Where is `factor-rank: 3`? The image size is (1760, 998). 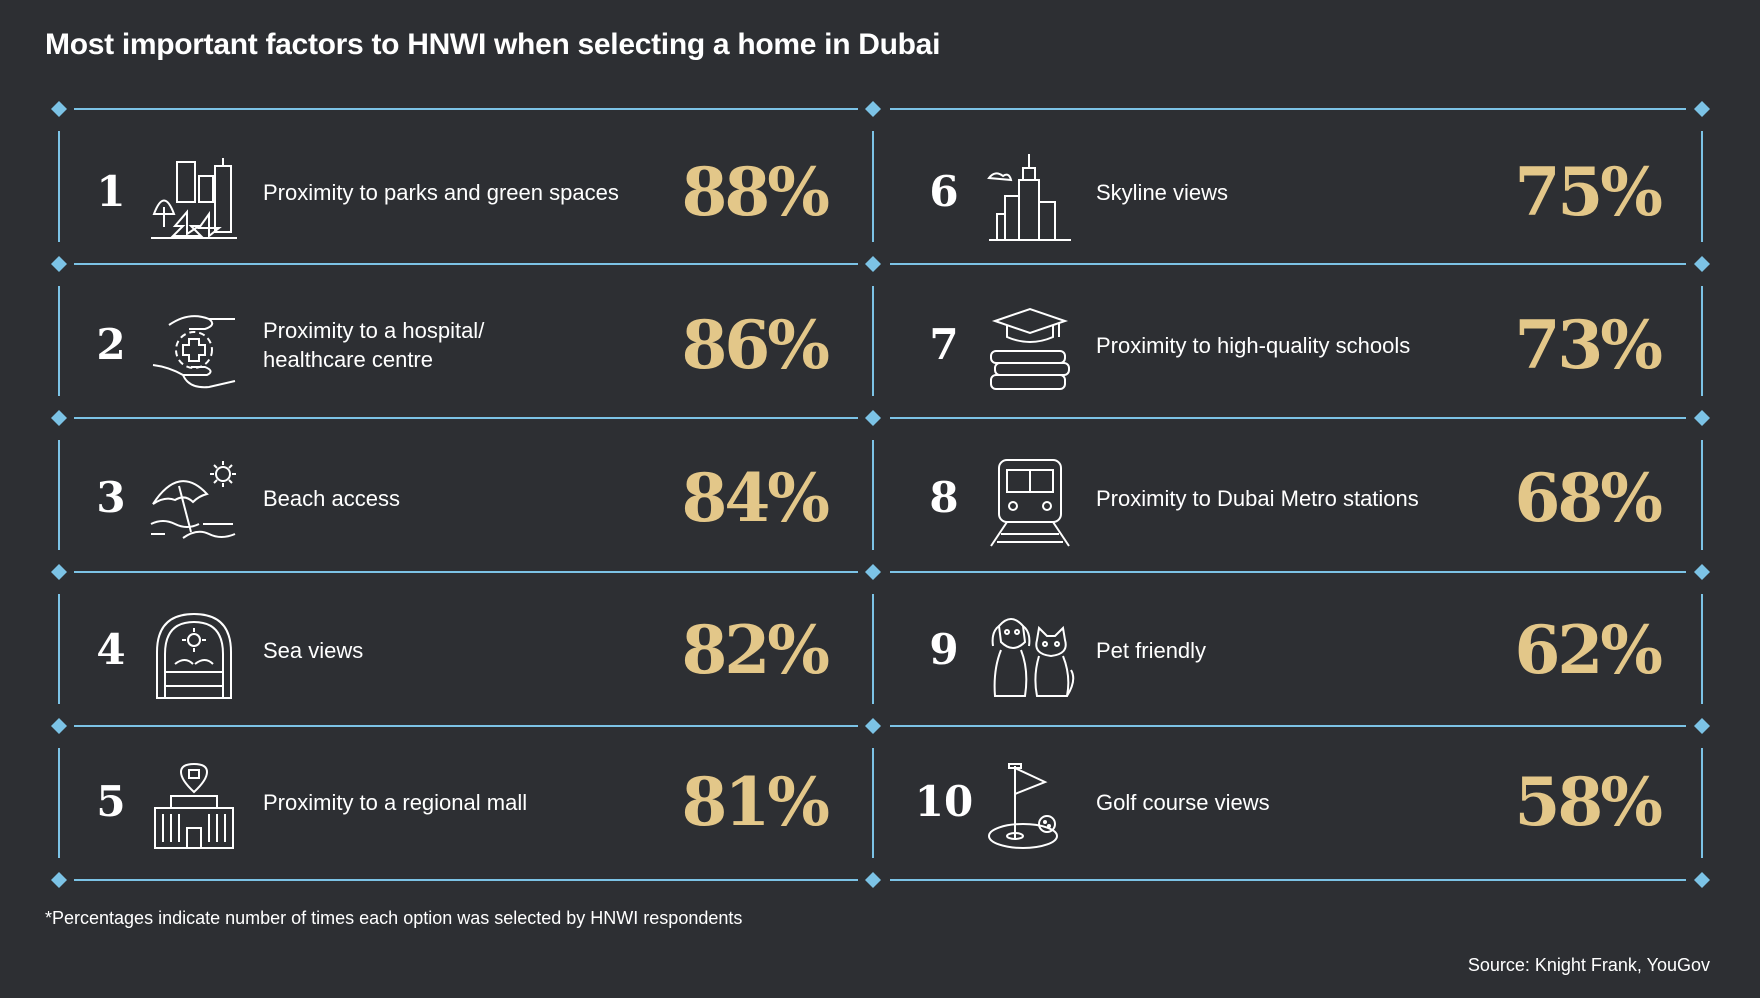 factor-rank: 3 is located at coordinates (111, 497).